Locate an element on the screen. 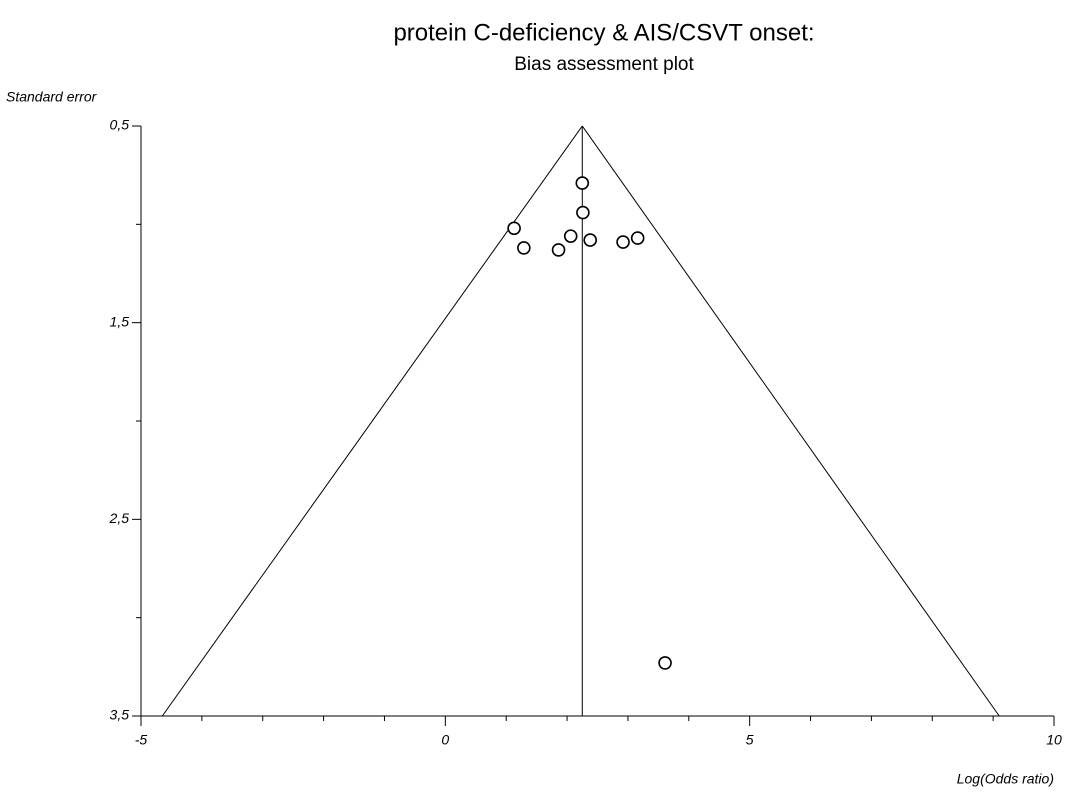 Image resolution: width=1070 pixels, height=796 pixels. y-tick-label: 2,5 is located at coordinates (119, 518).